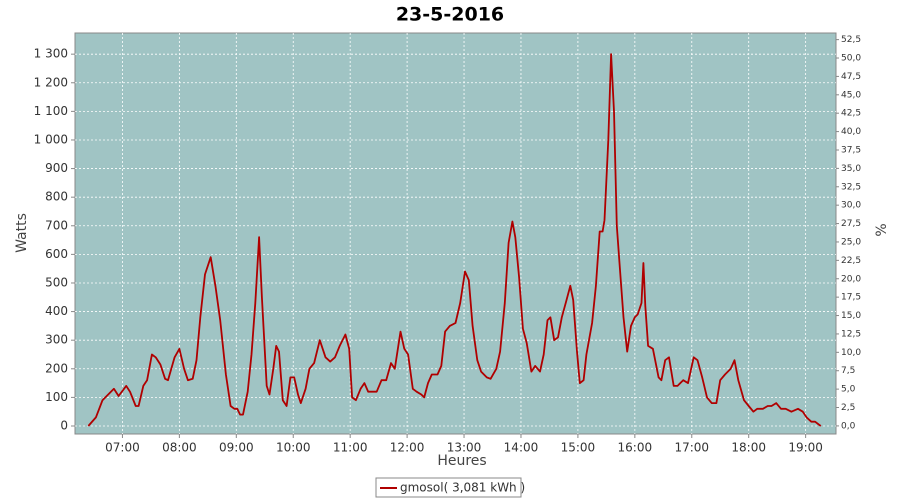 The height and width of the screenshot is (500, 900). What do you see at coordinates (635, 448) in the screenshot?
I see `x-tick-label: 16:00` at bounding box center [635, 448].